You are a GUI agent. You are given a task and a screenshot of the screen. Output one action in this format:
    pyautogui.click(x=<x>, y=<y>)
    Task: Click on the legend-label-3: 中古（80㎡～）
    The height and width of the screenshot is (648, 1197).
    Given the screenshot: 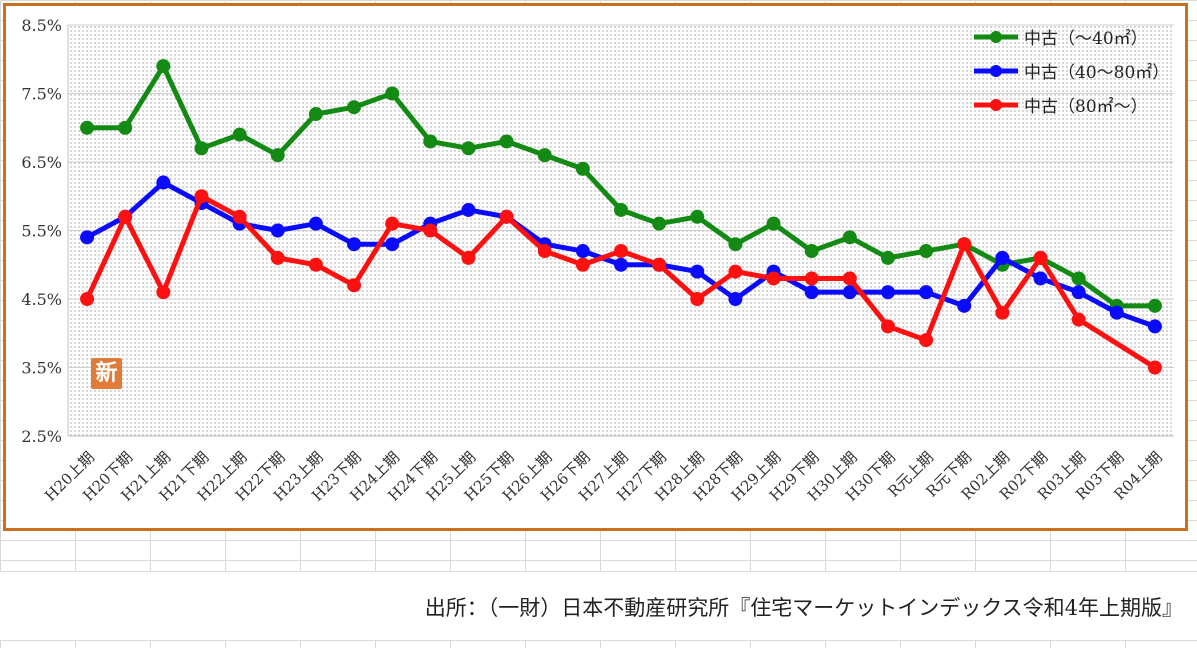 What is the action you would take?
    pyautogui.click(x=1086, y=107)
    